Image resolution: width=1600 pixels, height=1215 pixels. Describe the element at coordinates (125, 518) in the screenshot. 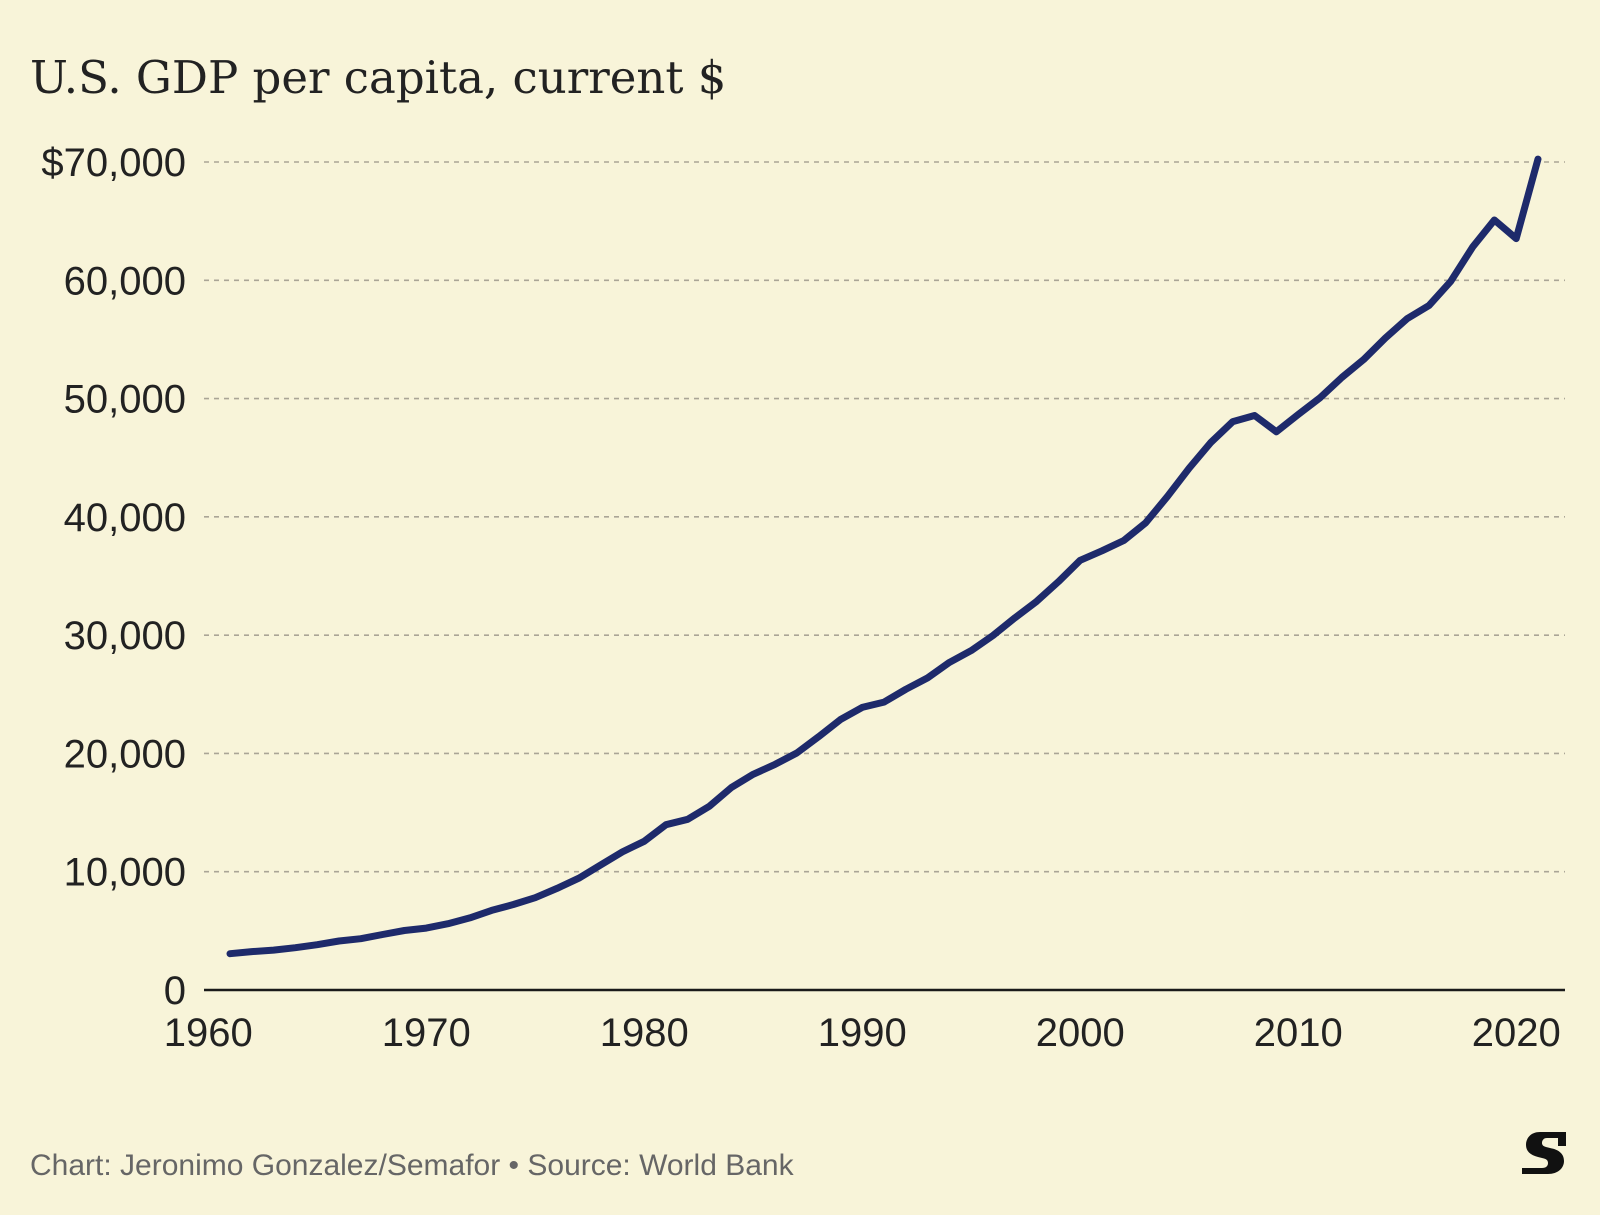

I see `y-tick-label: 40,000` at that location.